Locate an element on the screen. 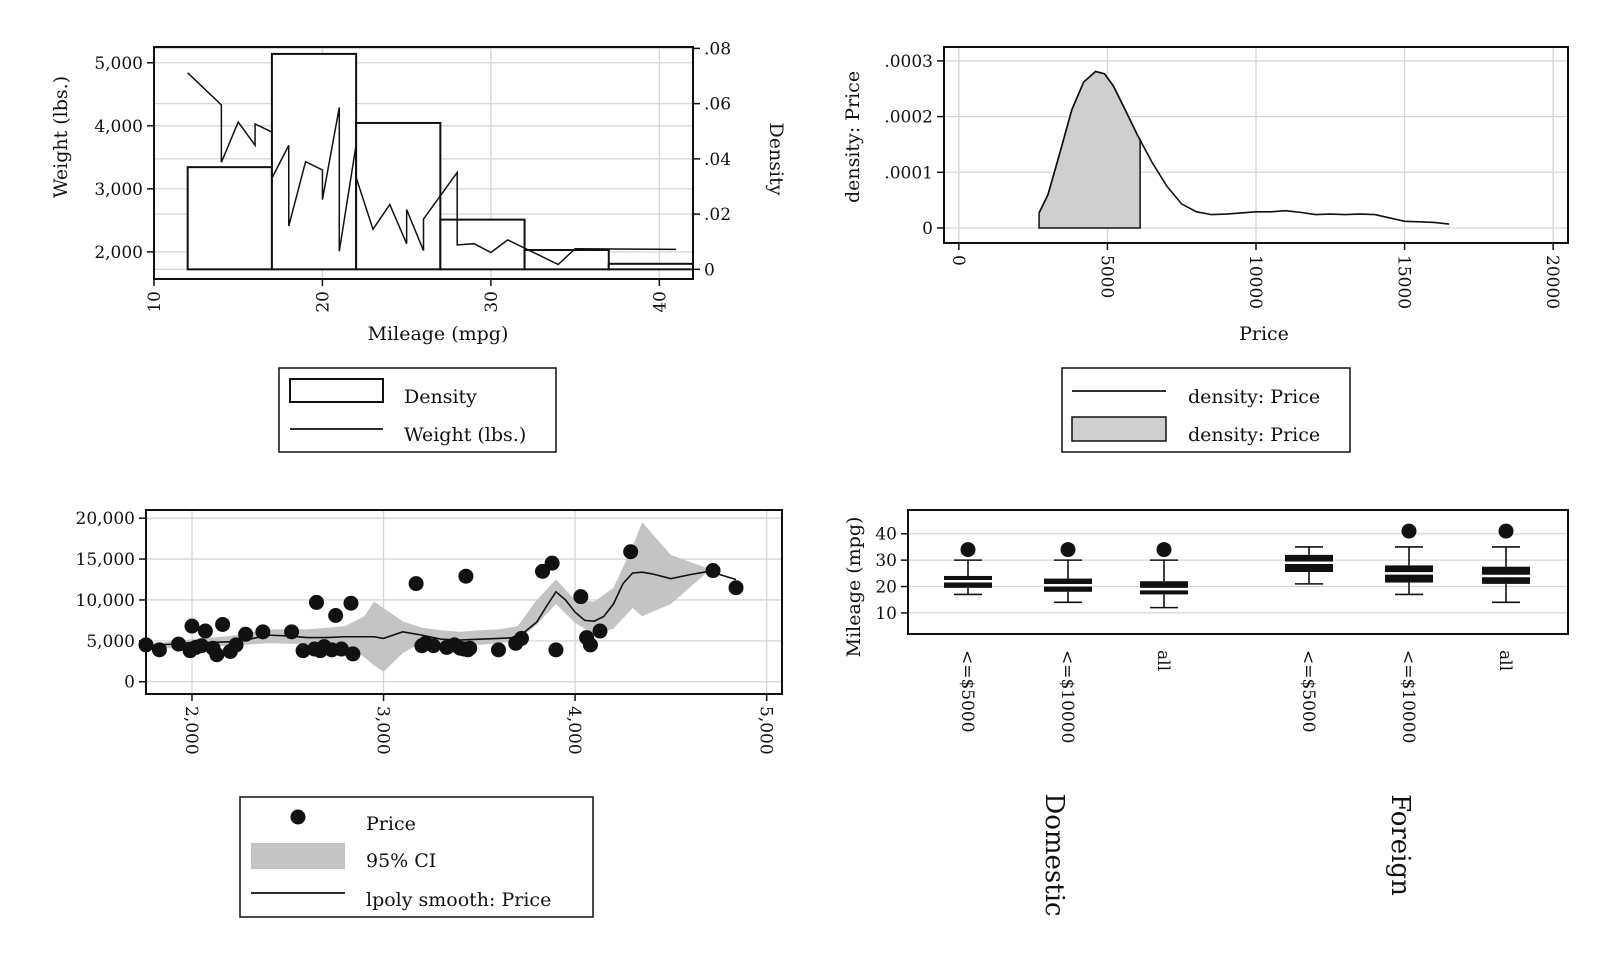 The height and width of the screenshot is (964, 1606). y-tick-label: 2,000 is located at coordinates (118, 253).